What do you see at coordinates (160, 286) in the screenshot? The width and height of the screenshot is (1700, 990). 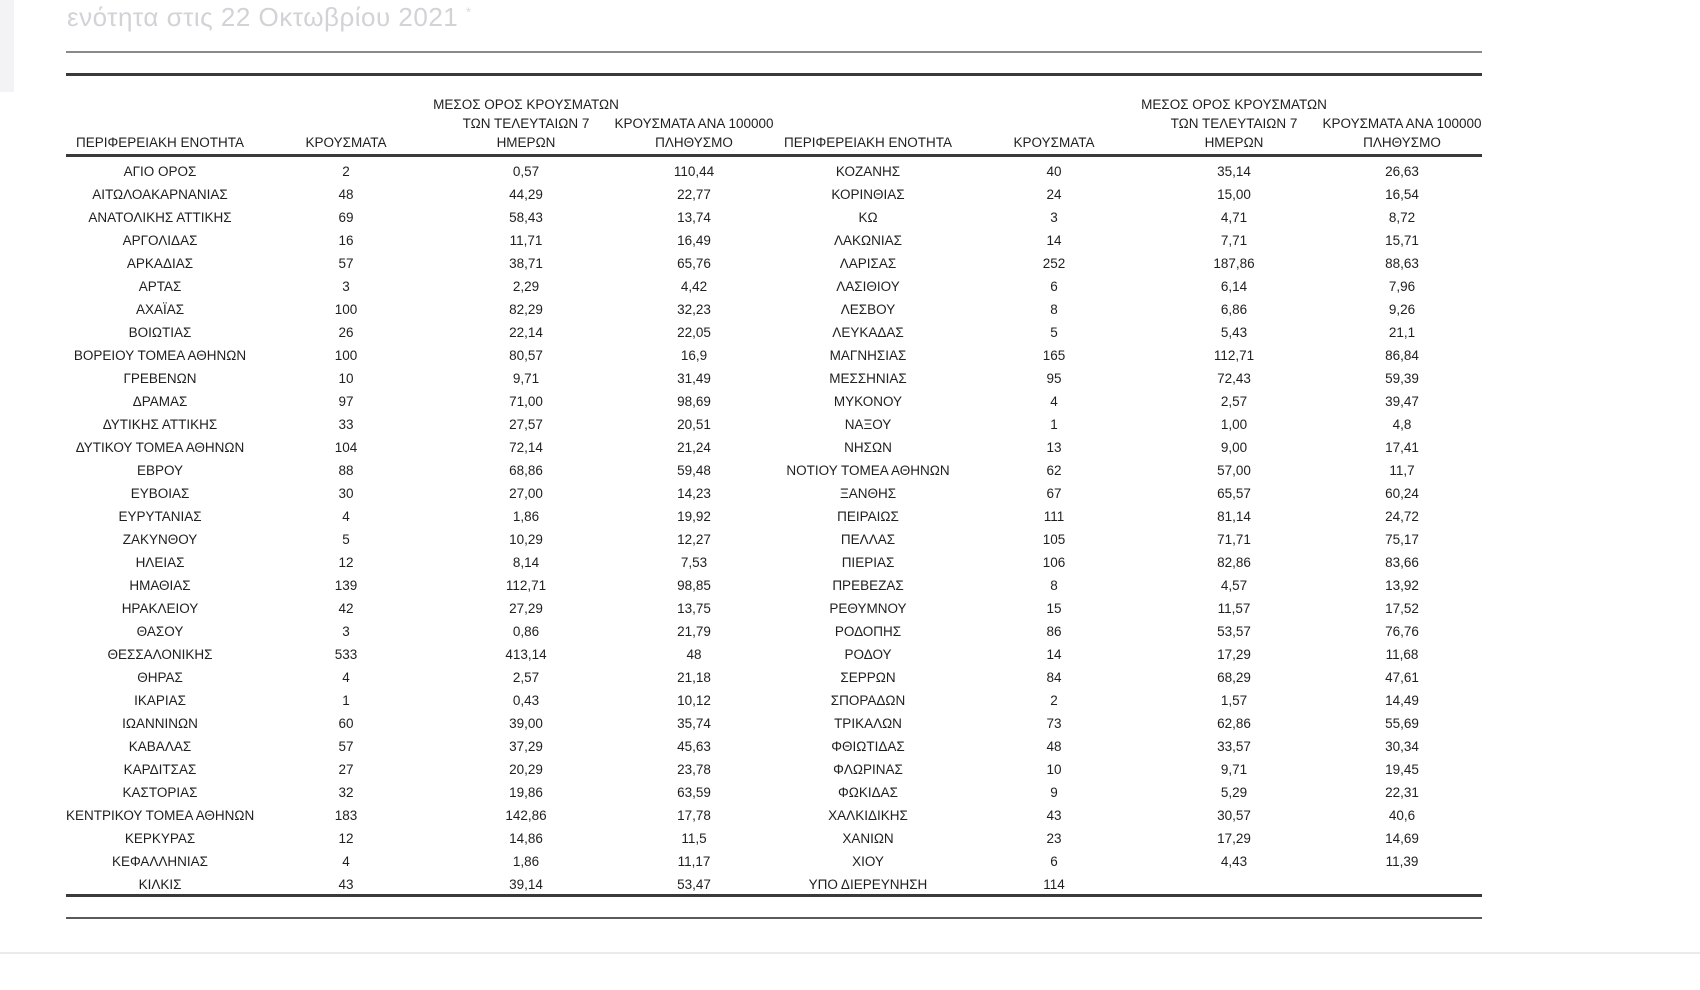 I see `region-name: ΑΡΤΑΣ` at bounding box center [160, 286].